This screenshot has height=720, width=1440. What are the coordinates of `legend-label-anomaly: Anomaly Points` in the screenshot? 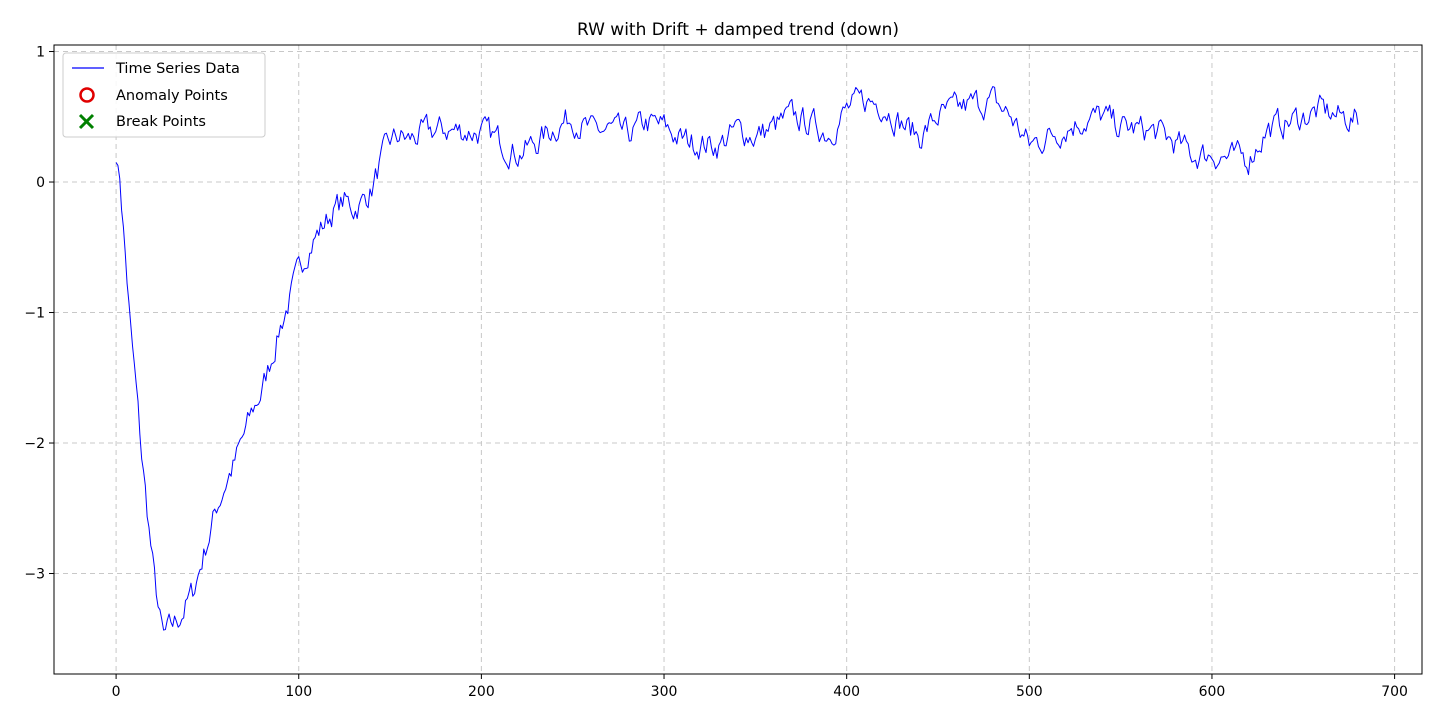 It's located at (172, 96).